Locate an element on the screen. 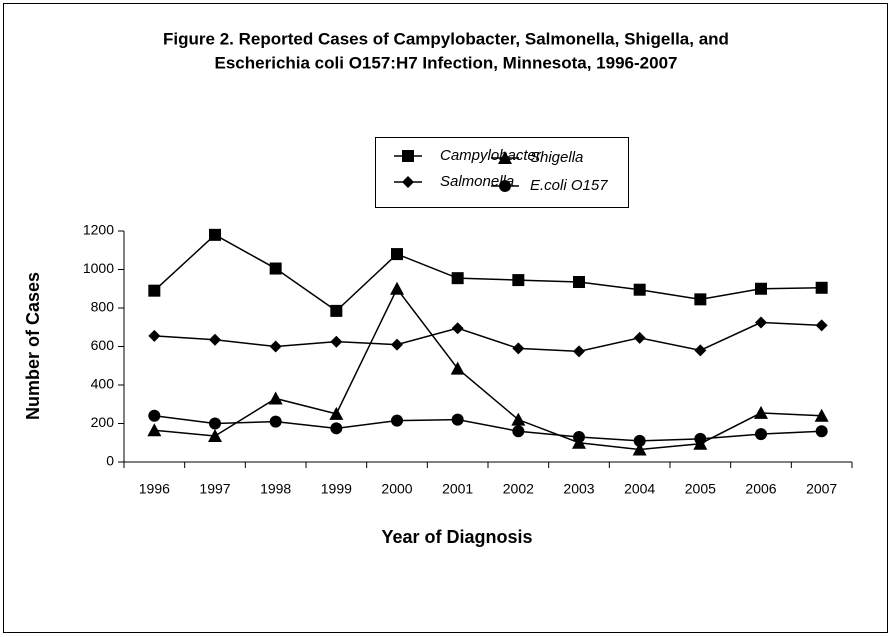 Image resolution: width=892 pixels, height=637 pixels. x-tick-label: 1997 is located at coordinates (214, 489).